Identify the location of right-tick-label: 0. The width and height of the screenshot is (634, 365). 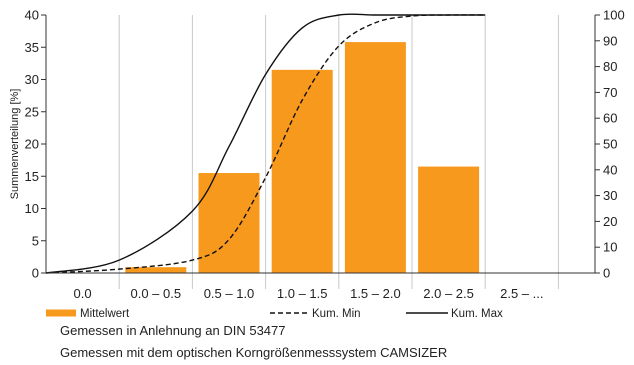
(606, 273).